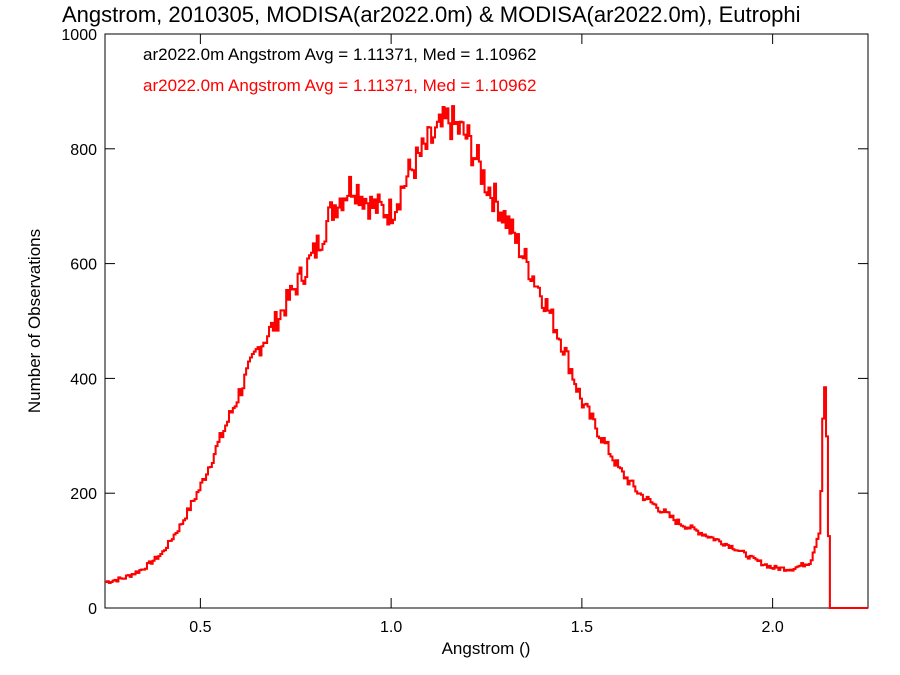 The width and height of the screenshot is (900, 675). Describe the element at coordinates (79, 35) in the screenshot. I see `y-tick-label: 1000` at that location.